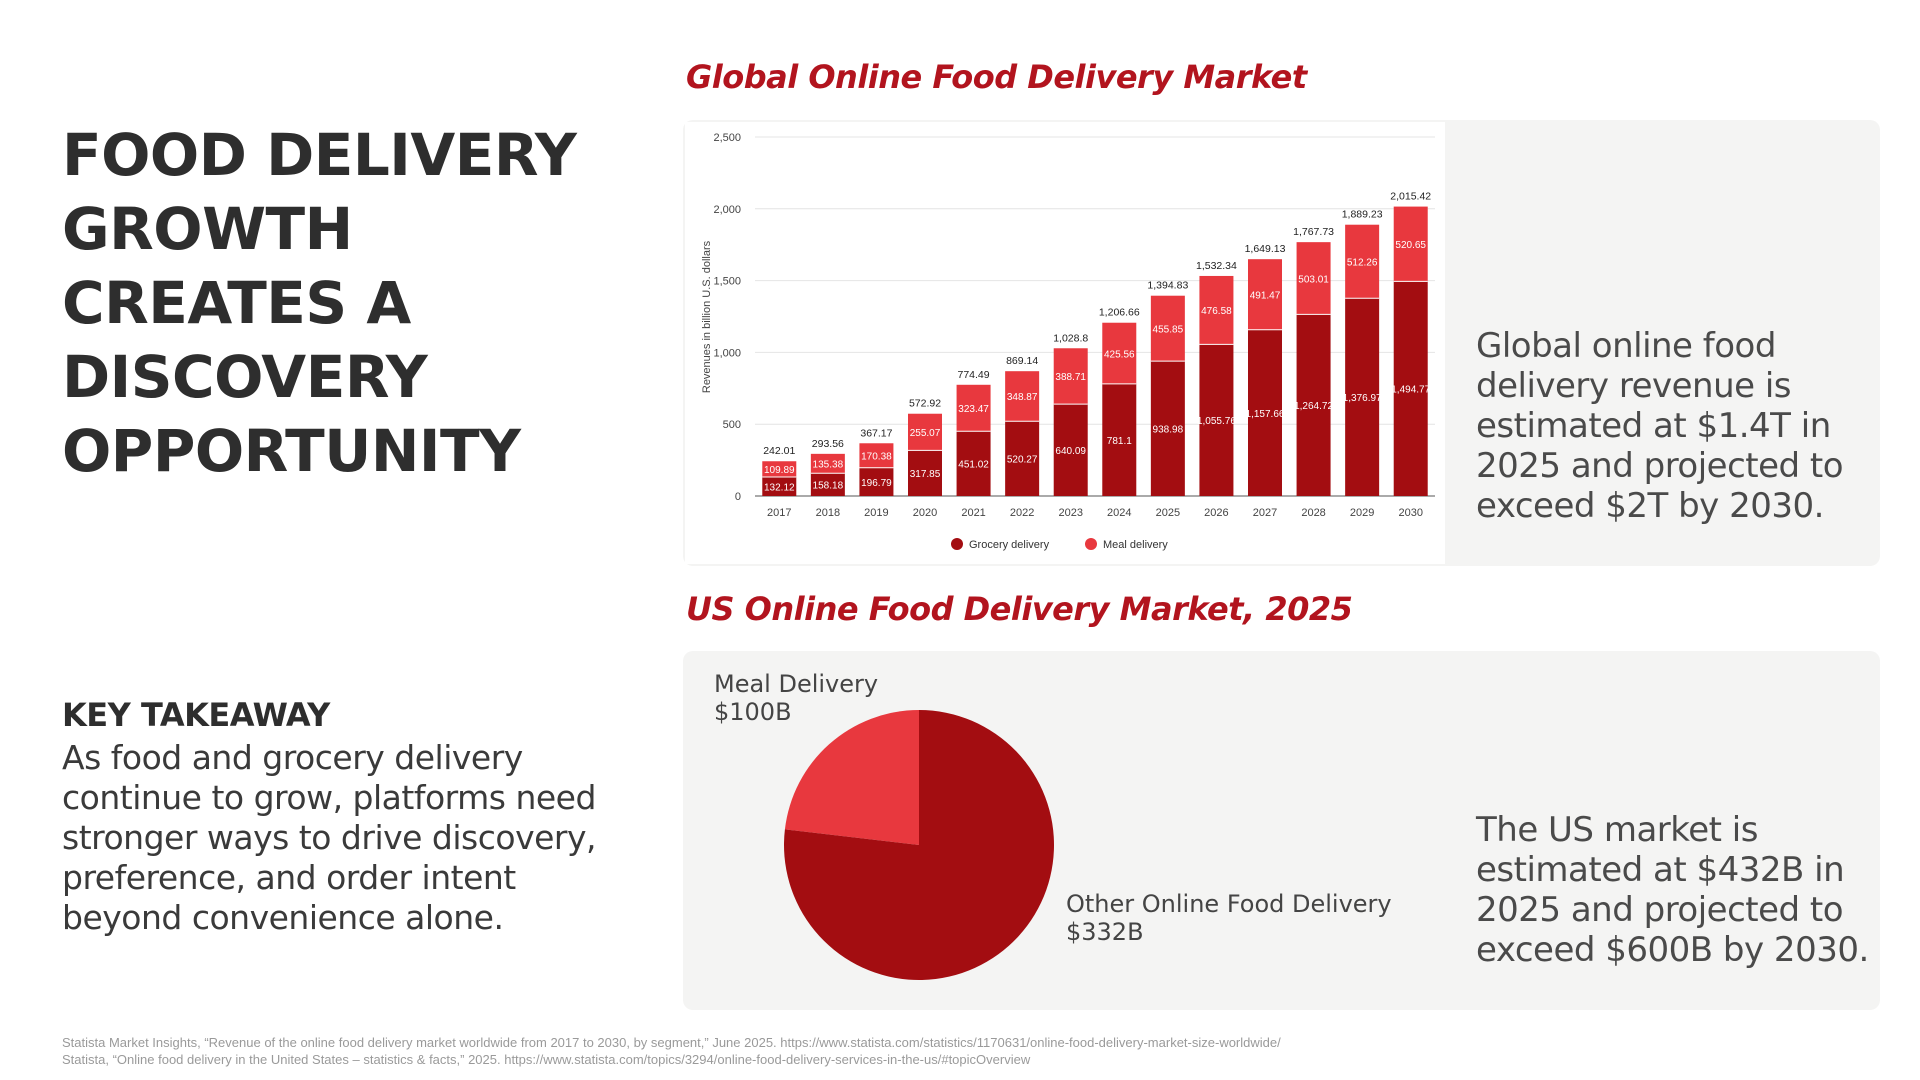 The image size is (1920, 1080). I want to click on data-label-meal: 388.71, so click(1070, 377).